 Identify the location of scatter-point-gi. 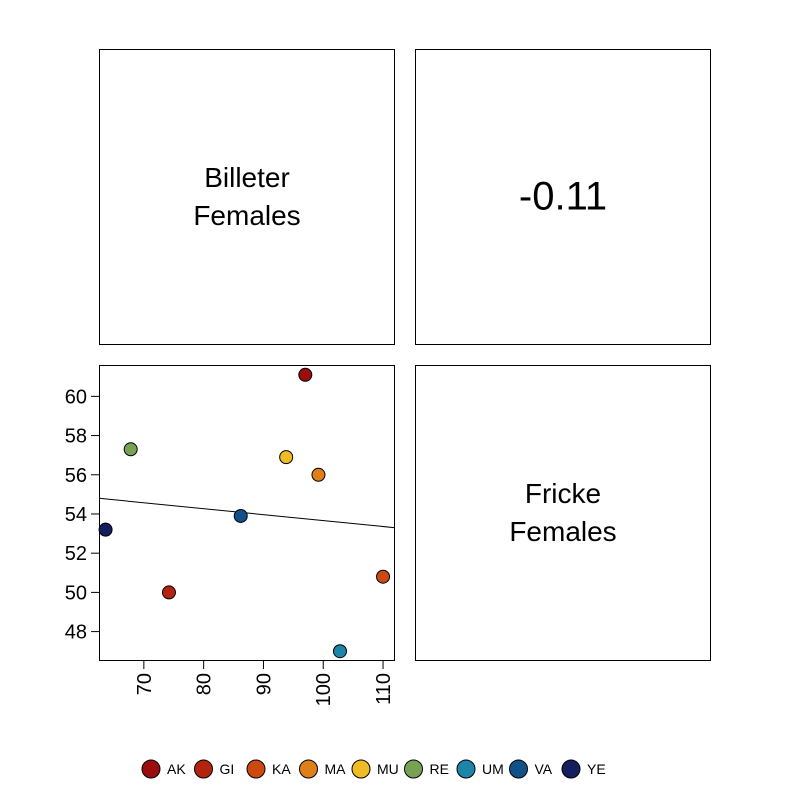
(168, 592).